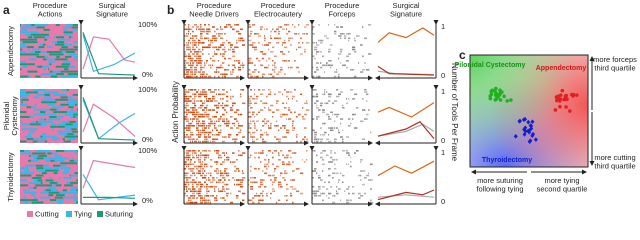  Describe the element at coordinates (454, 112) in the screenshot. I see `axis-title: Number of Tools Per Frame` at that location.